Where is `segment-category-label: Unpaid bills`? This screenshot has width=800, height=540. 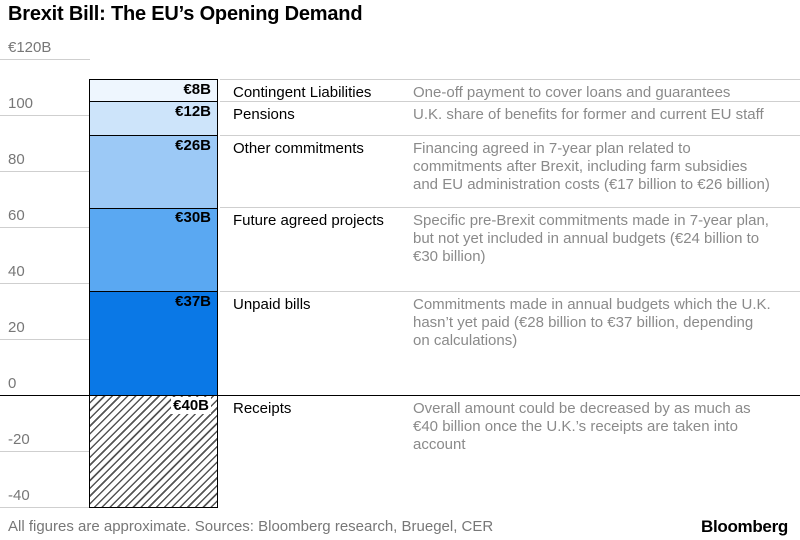 segment-category-label: Unpaid bills is located at coordinates (272, 304).